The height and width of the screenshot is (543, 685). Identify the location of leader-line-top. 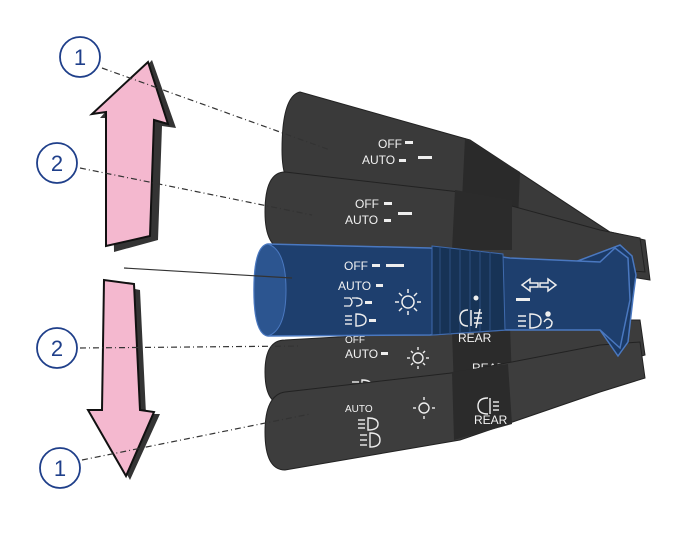
(216, 109).